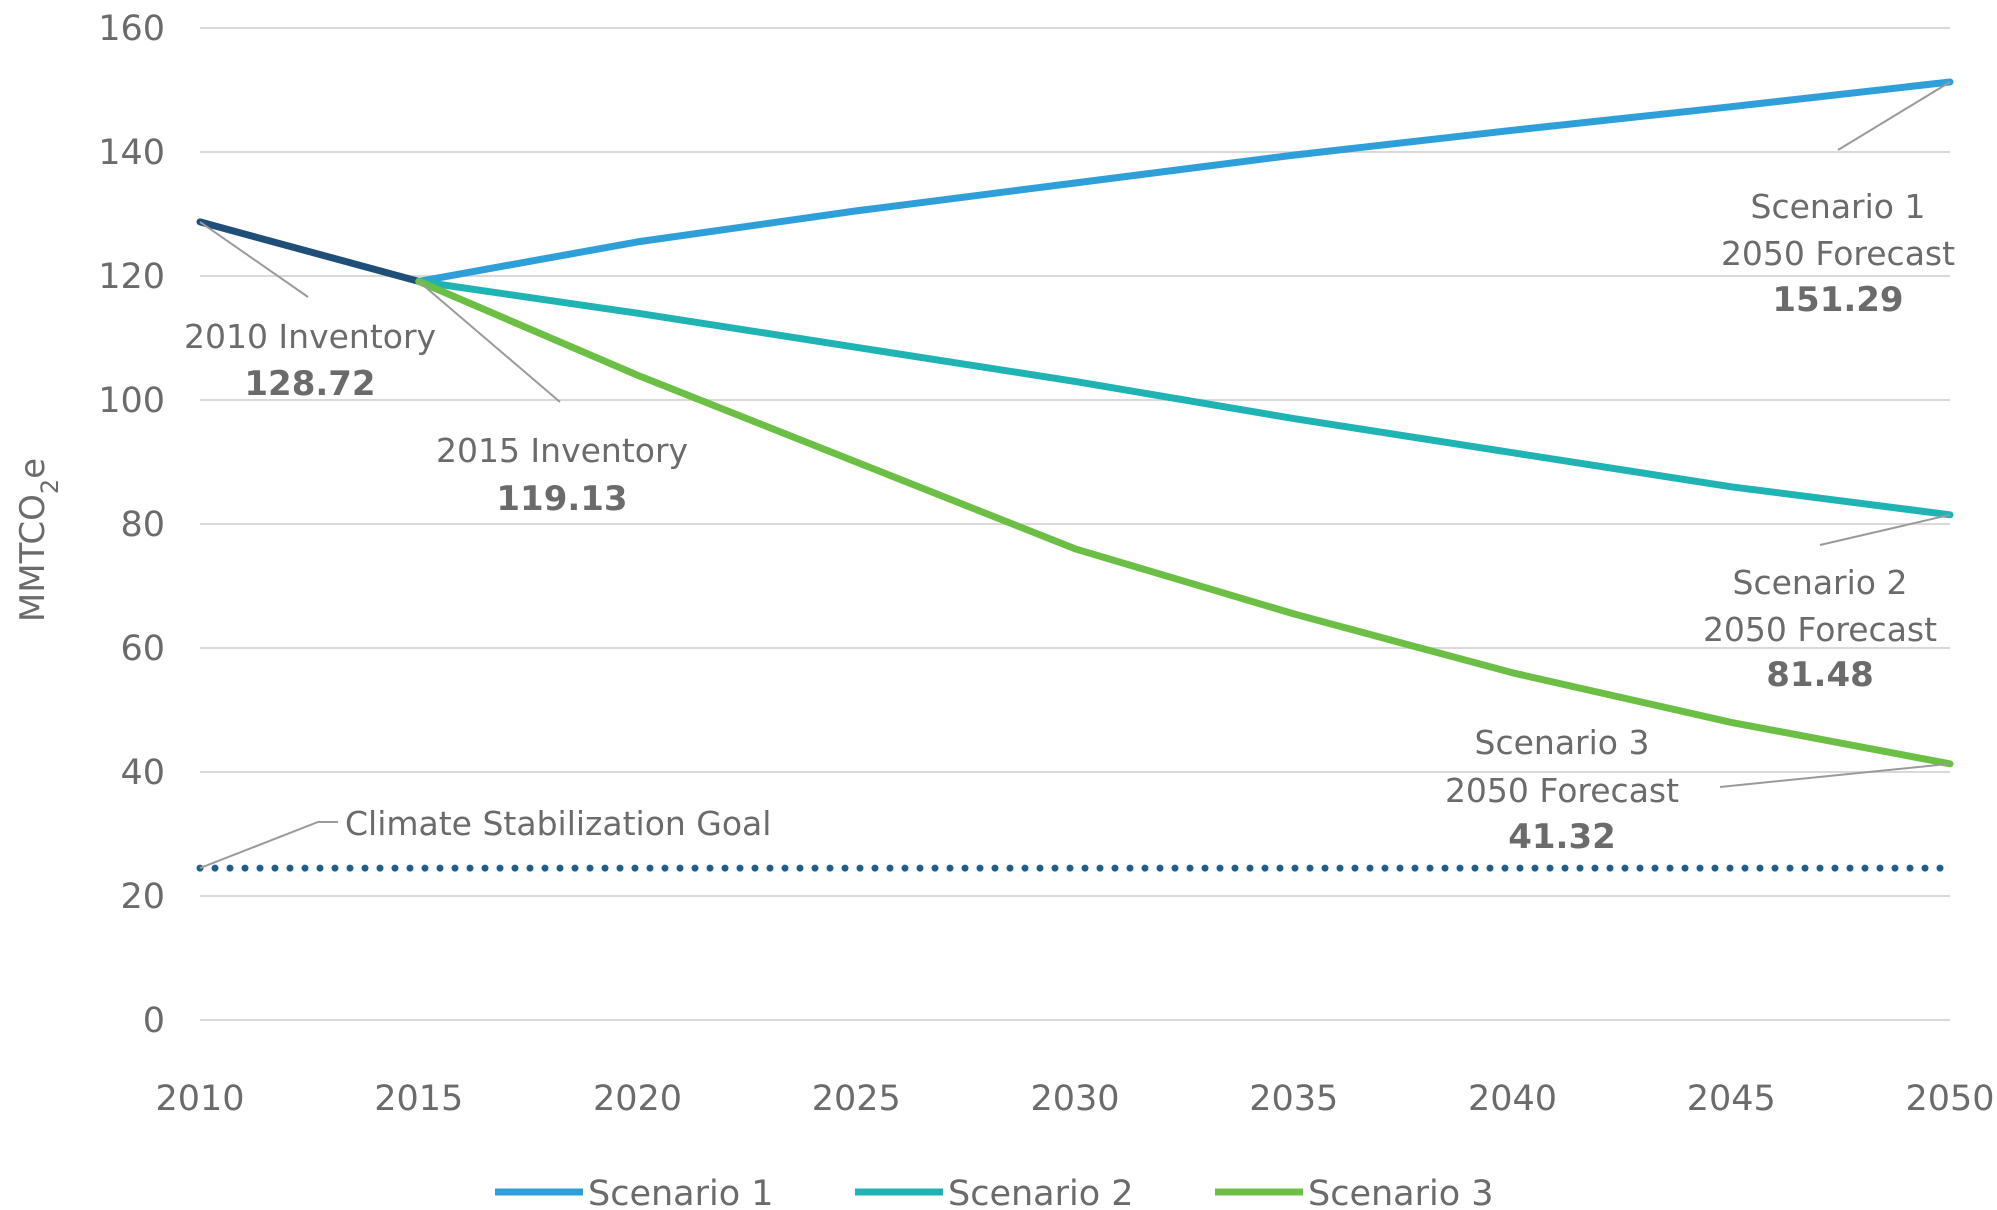 Image resolution: width=1997 pixels, height=1210 pixels. Describe the element at coordinates (1949, 1099) in the screenshot. I see `x-tick-2050: 2050` at that location.